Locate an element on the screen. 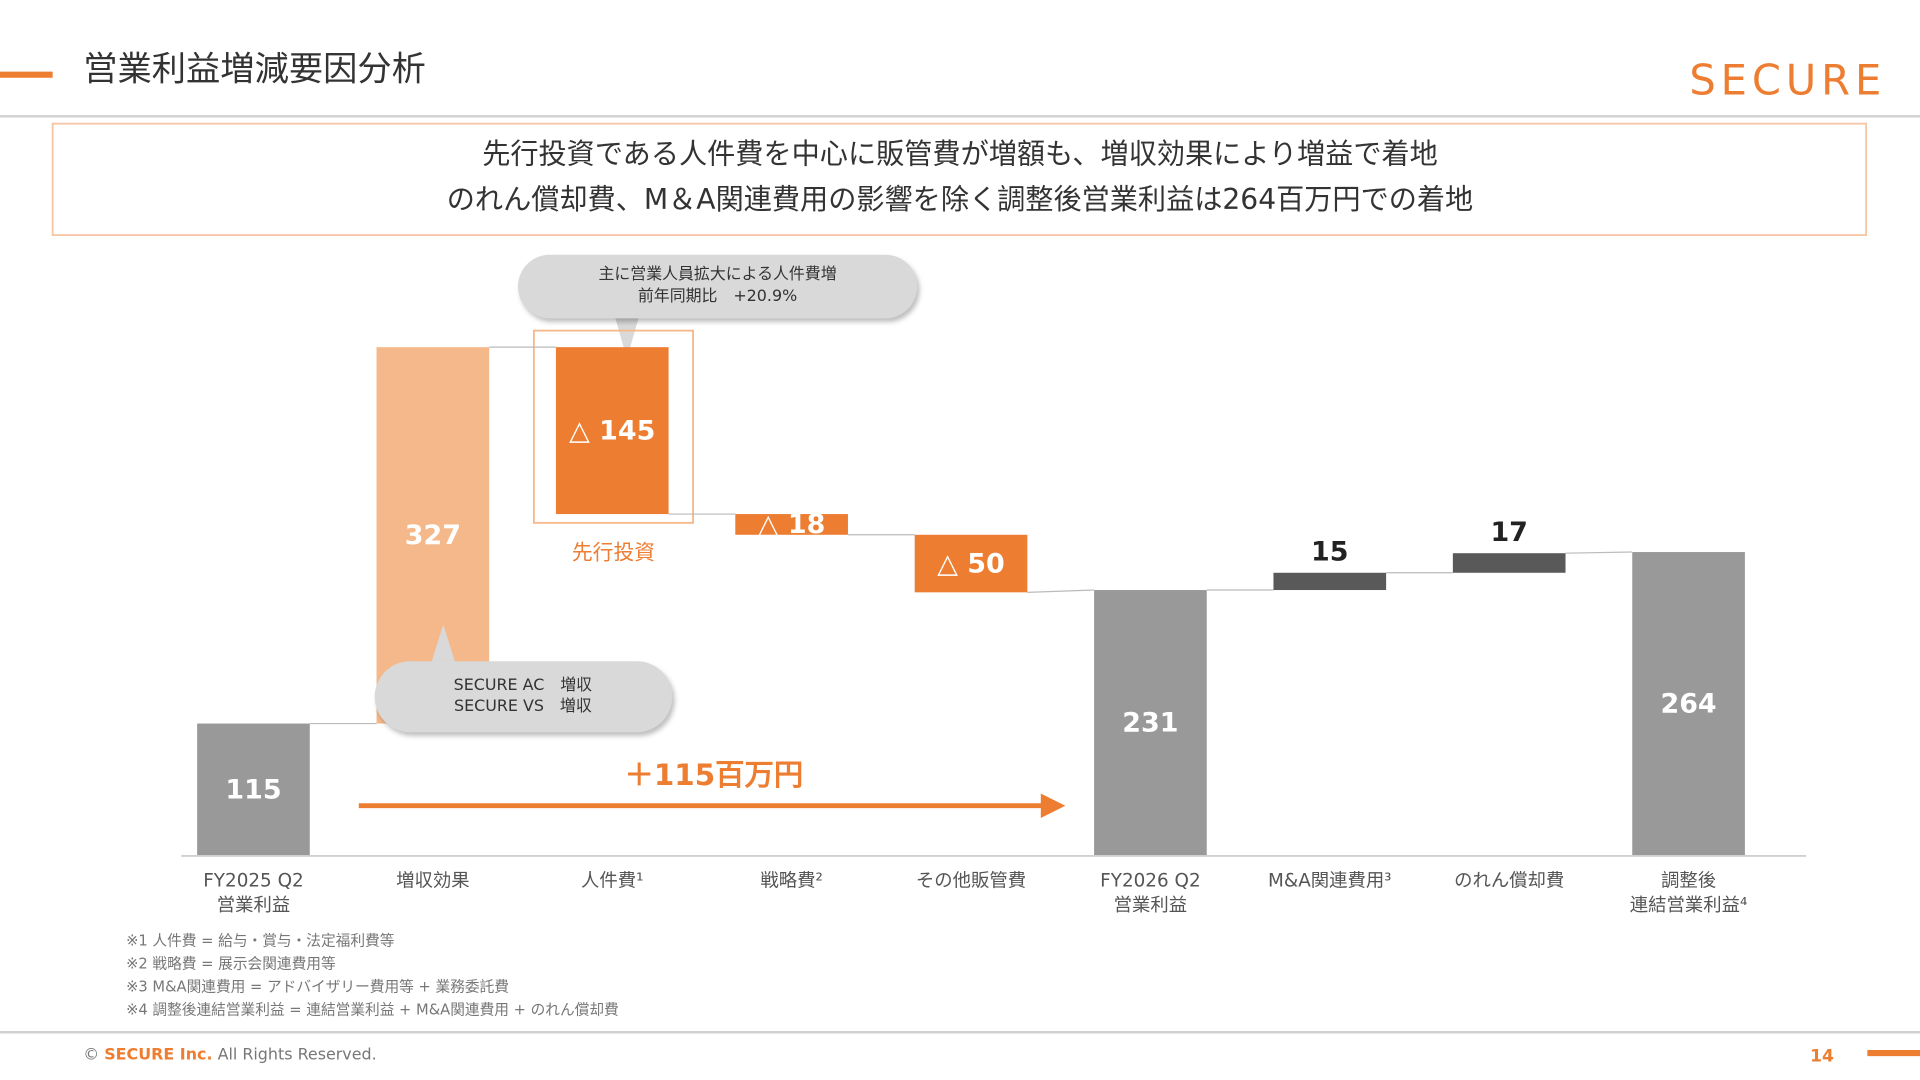 The image size is (1920, 1080). callout-cost: 主に営業人員拡大による人件費増 前年同期比 +20.9% is located at coordinates (717, 306).